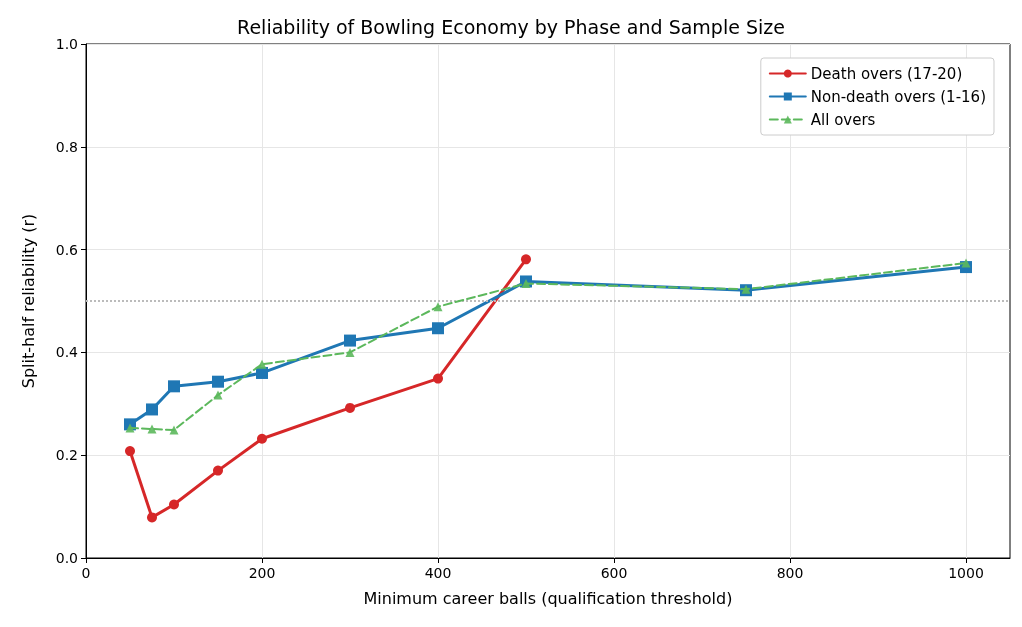  What do you see at coordinates (843, 119) in the screenshot?
I see `legend-label: All overs` at bounding box center [843, 119].